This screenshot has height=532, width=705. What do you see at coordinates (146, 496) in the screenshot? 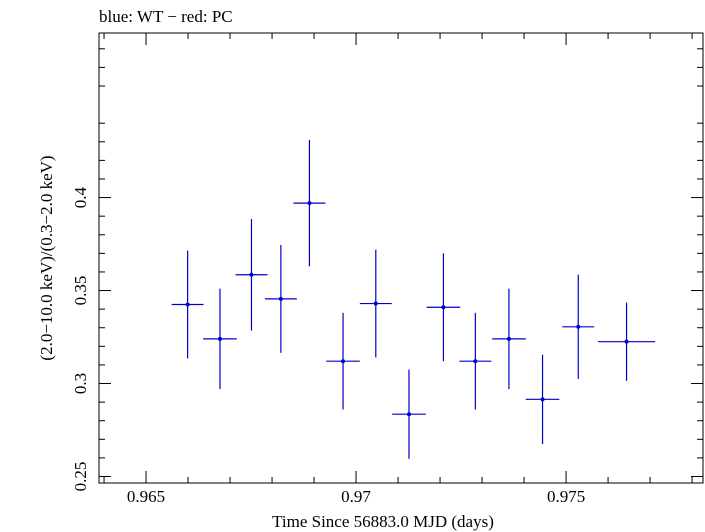
I see `x-tick-label: 0.965` at bounding box center [146, 496].